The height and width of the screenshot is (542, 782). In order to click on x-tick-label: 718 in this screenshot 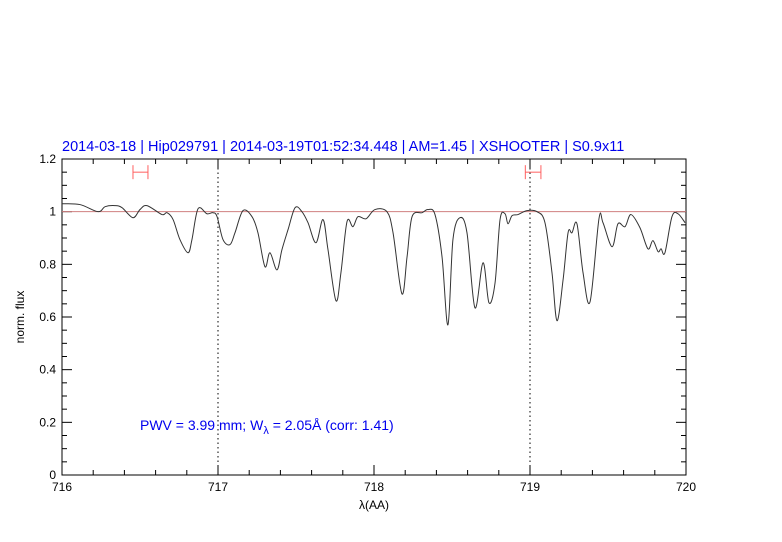, I will do `click(374, 487)`.